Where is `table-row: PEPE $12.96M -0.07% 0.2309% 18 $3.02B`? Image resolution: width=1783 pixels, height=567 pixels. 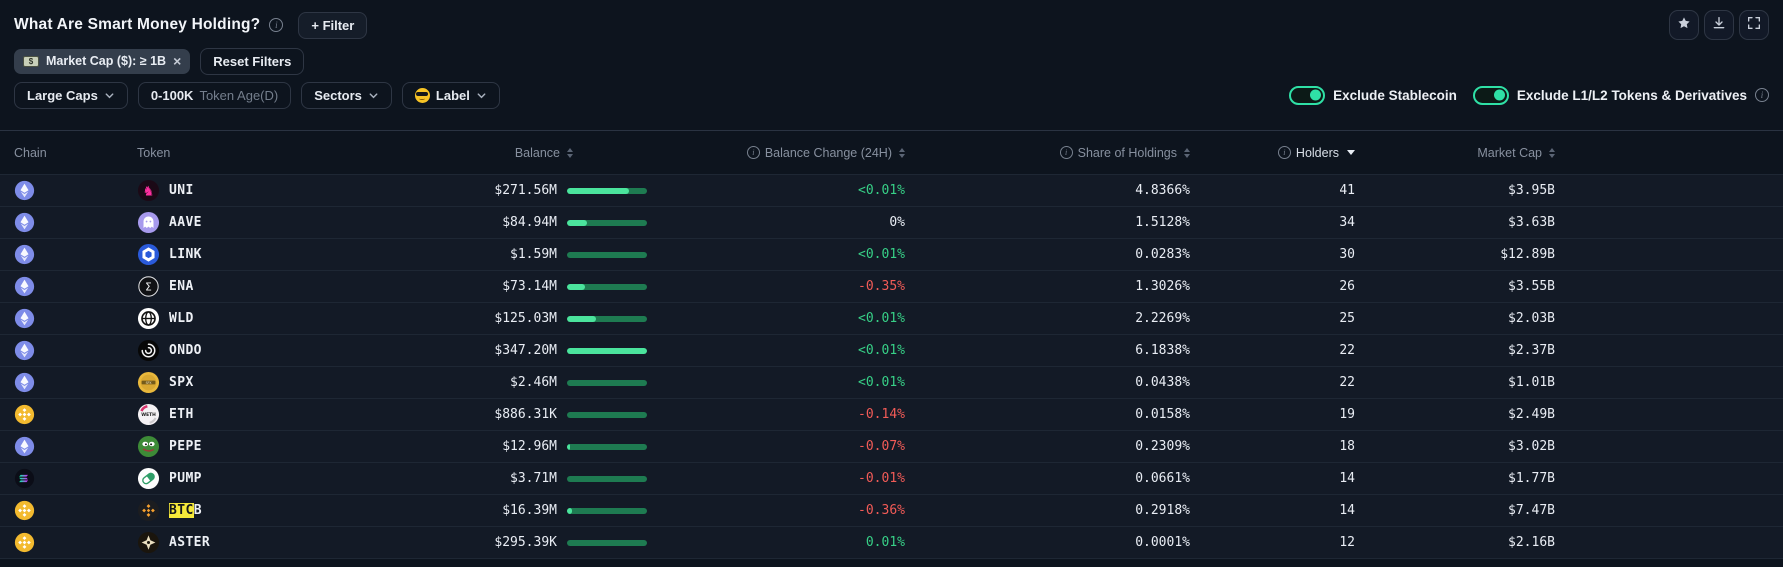
table-row: PEPE $12.96M -0.07% 0.2309% 18 $3.02B is located at coordinates (891, 446).